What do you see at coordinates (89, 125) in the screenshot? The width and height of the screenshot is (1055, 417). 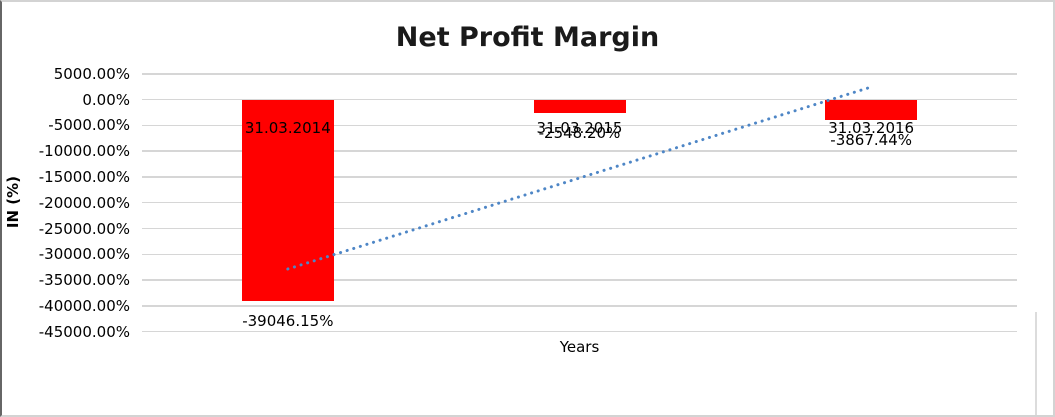 I see `y-tick-label: -5000.00%` at bounding box center [89, 125].